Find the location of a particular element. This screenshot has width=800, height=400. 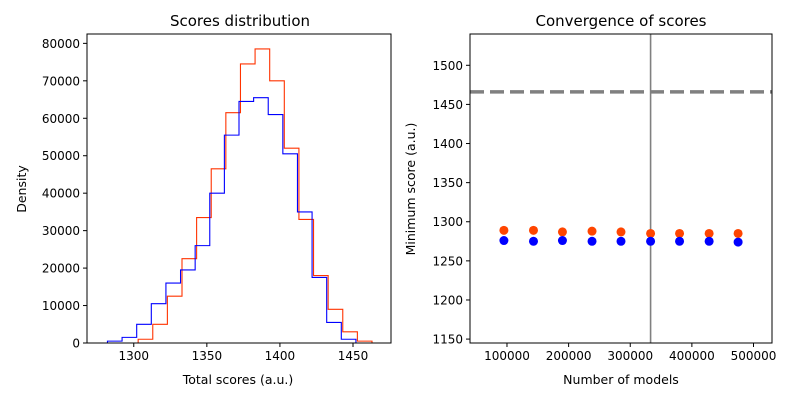

histogram-y-tick-label: 40000 is located at coordinates (61, 194).